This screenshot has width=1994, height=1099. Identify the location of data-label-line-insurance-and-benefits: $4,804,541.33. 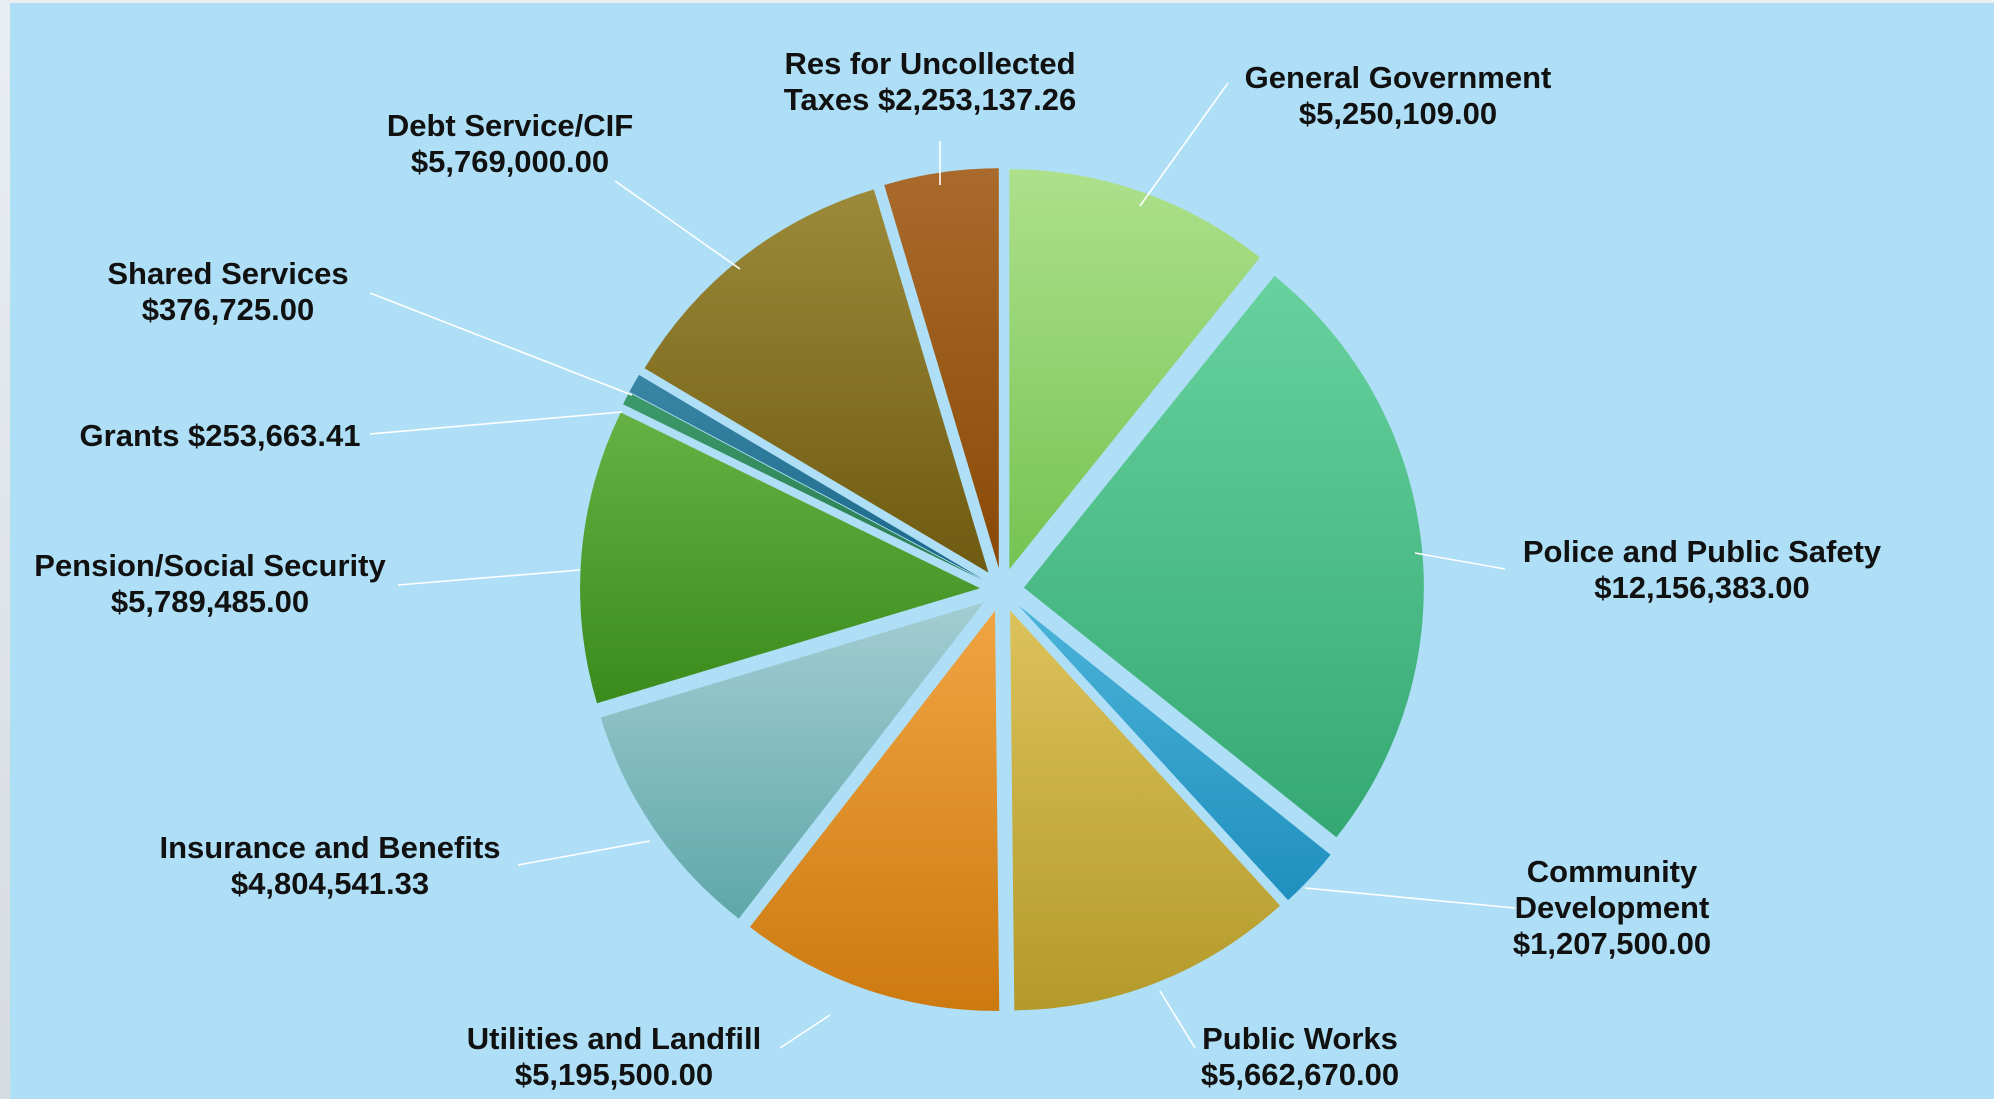
(330, 883).